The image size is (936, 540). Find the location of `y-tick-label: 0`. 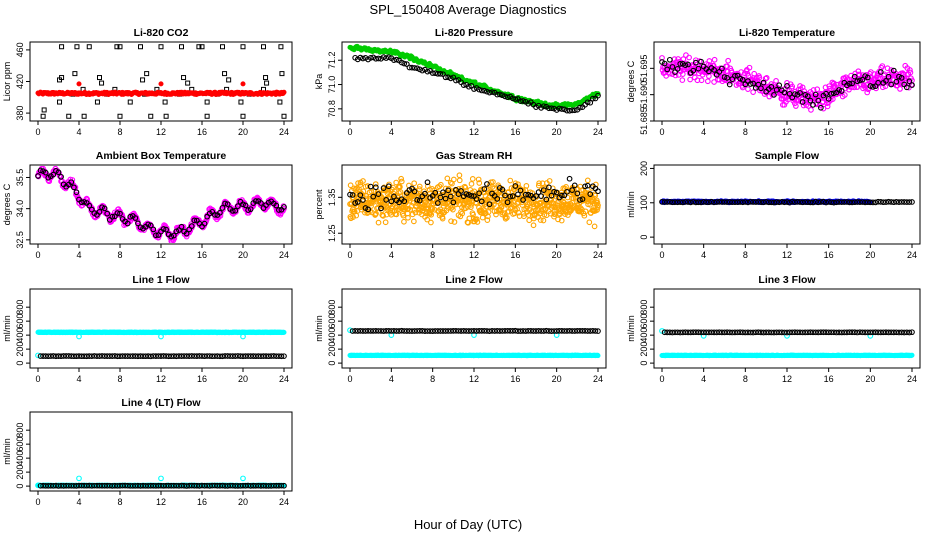

y-tick-label: 0 is located at coordinates (644, 237).